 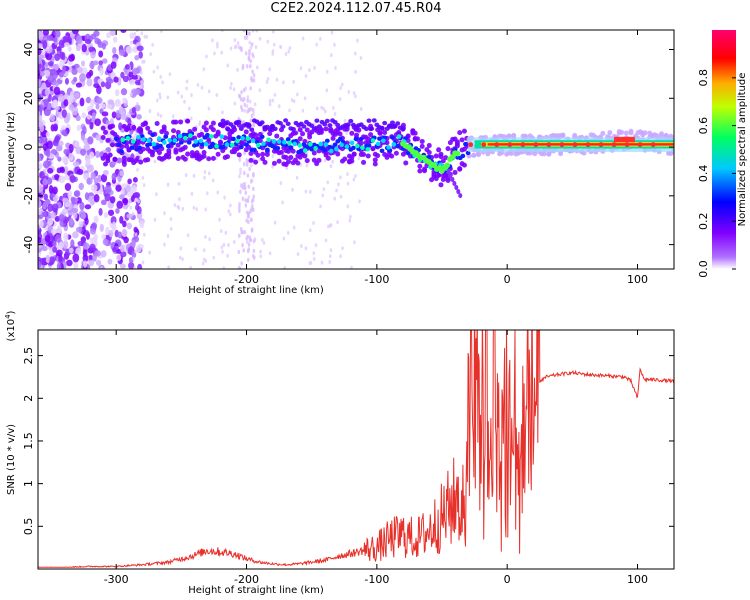 I want to click on y-axis-unit: (x104), so click(x=10, y=325).